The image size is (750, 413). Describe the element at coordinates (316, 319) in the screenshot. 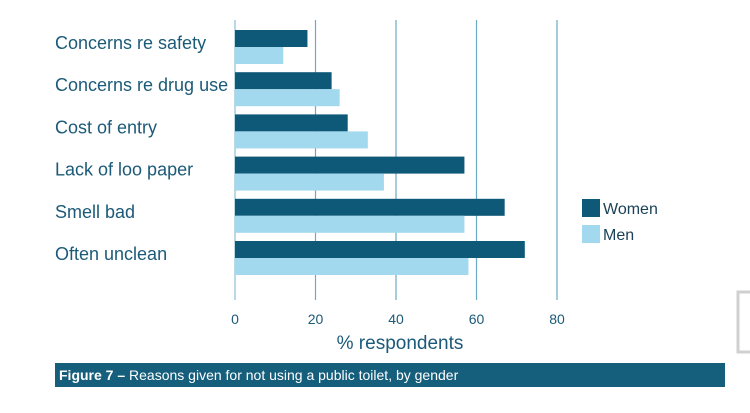

I see `x-tick-label: 20` at that location.